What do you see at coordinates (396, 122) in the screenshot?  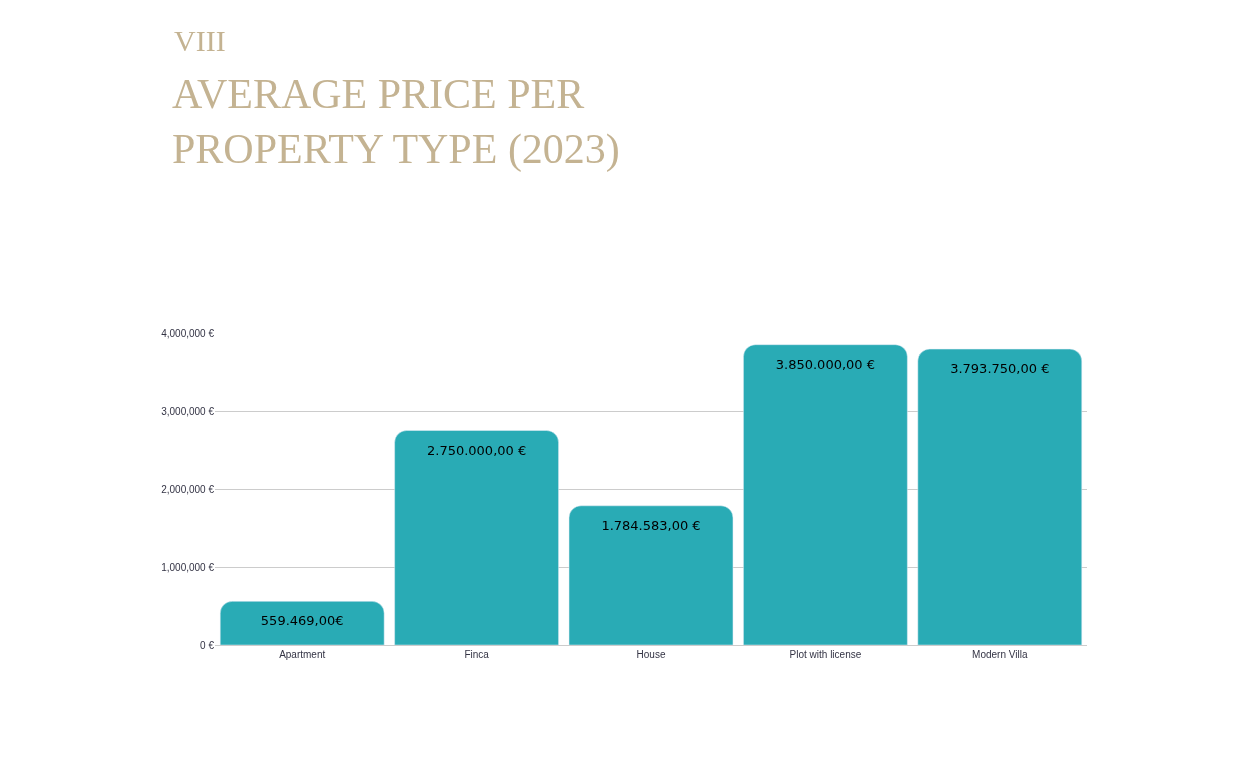 I see `chart-title: AVERAGE PRICE PER PROPERTY TYPE (2023)` at bounding box center [396, 122].